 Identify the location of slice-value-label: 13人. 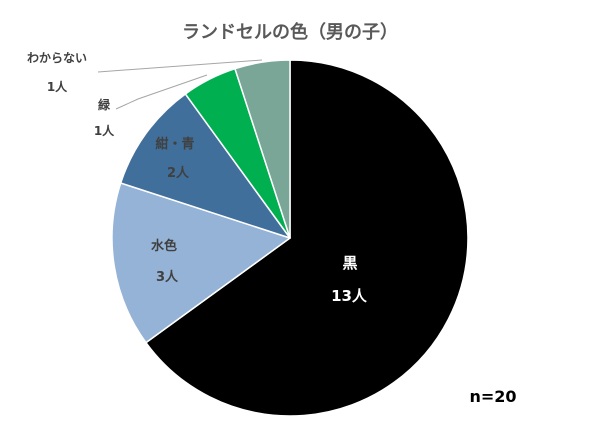
(349, 296).